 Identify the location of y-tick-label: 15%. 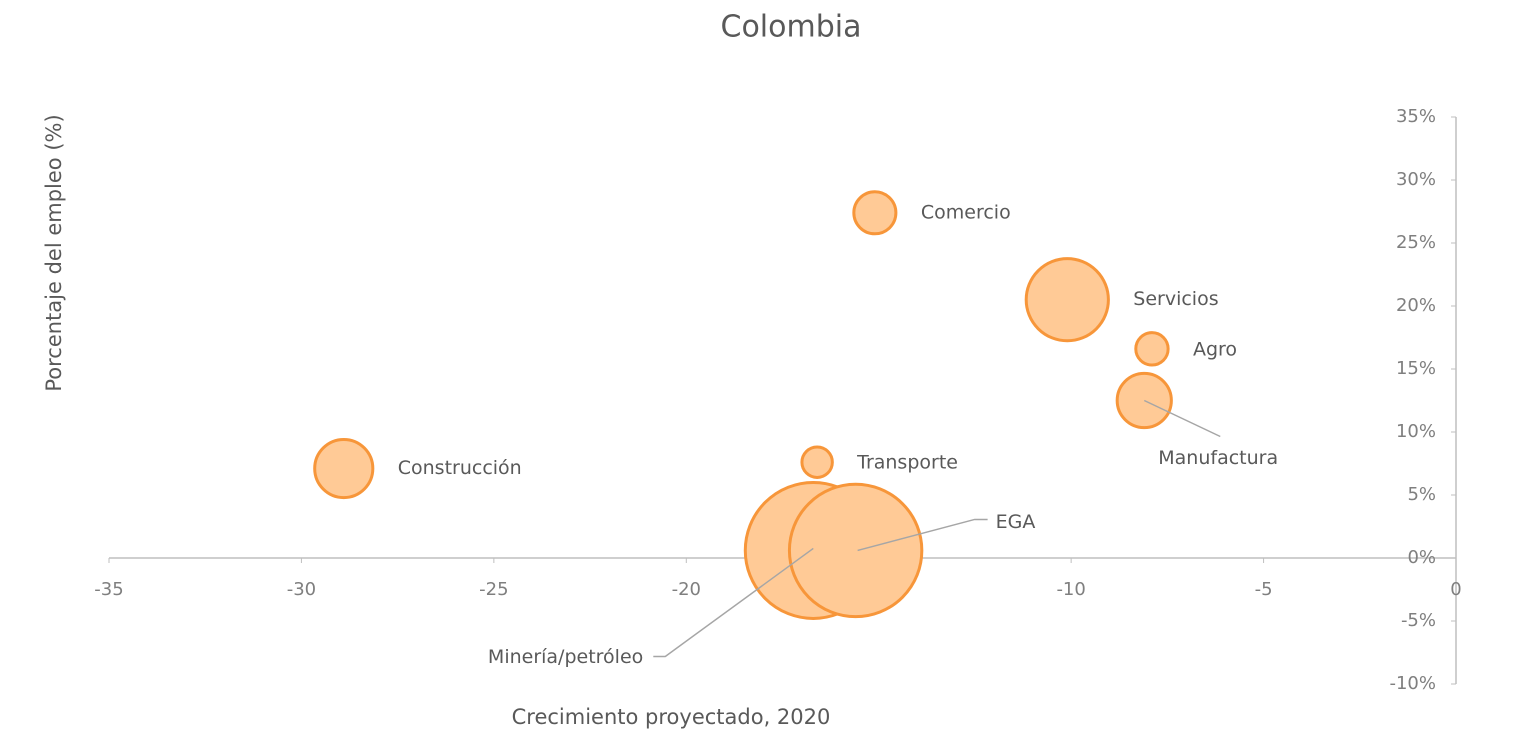
(1416, 368).